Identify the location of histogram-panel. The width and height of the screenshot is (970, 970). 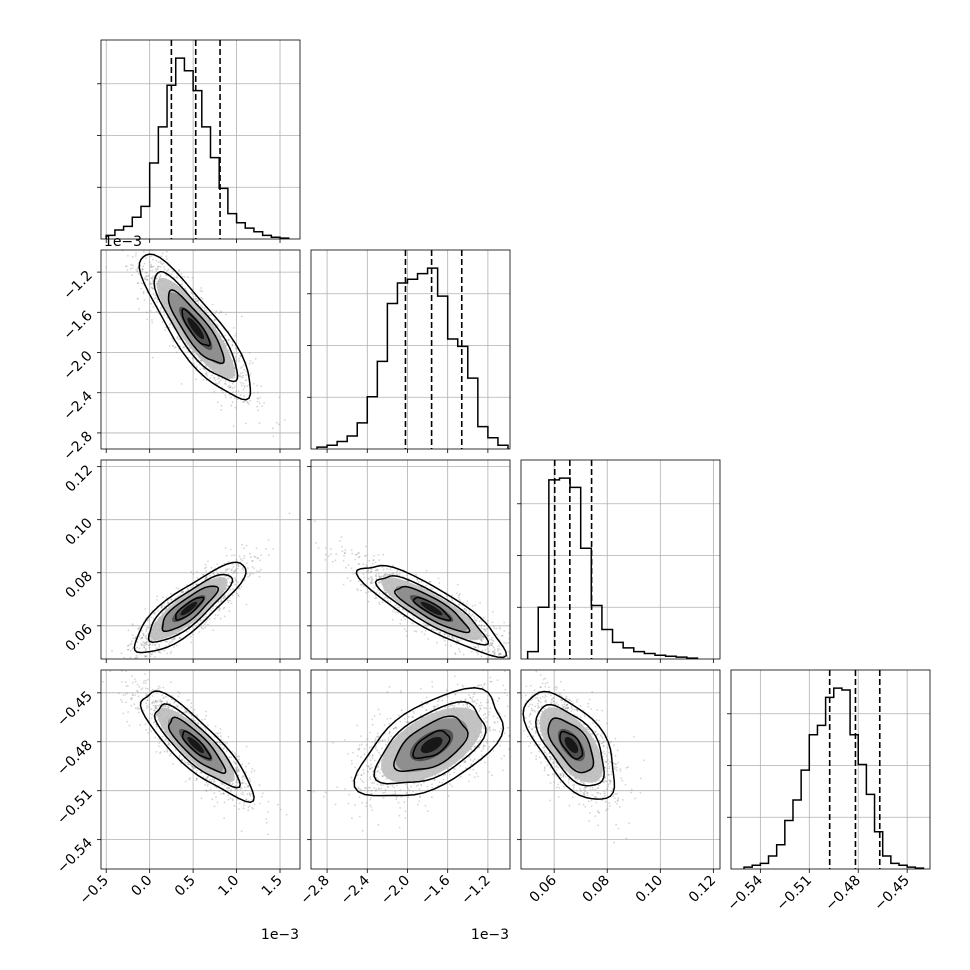
(619, 561).